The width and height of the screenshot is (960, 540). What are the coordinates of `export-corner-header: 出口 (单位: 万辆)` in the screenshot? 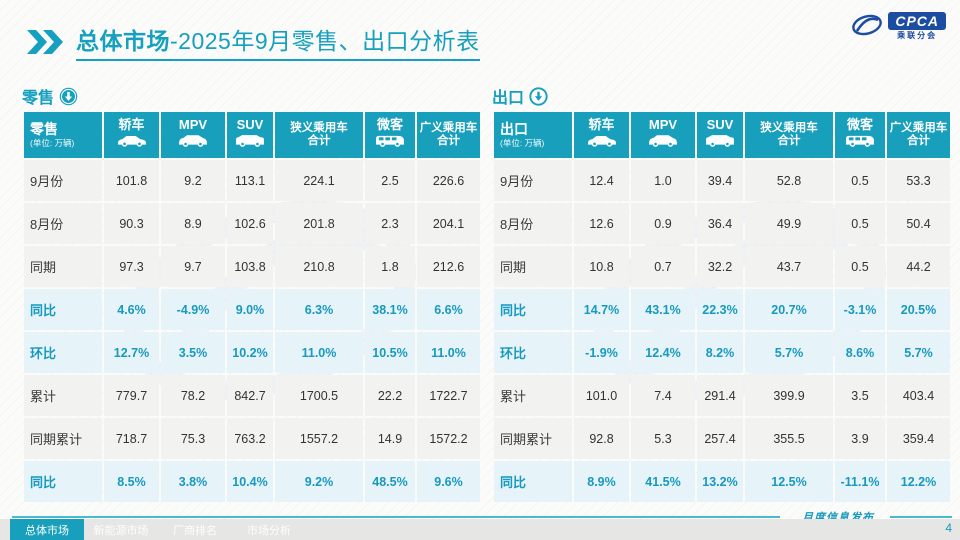 It's located at (533, 135).